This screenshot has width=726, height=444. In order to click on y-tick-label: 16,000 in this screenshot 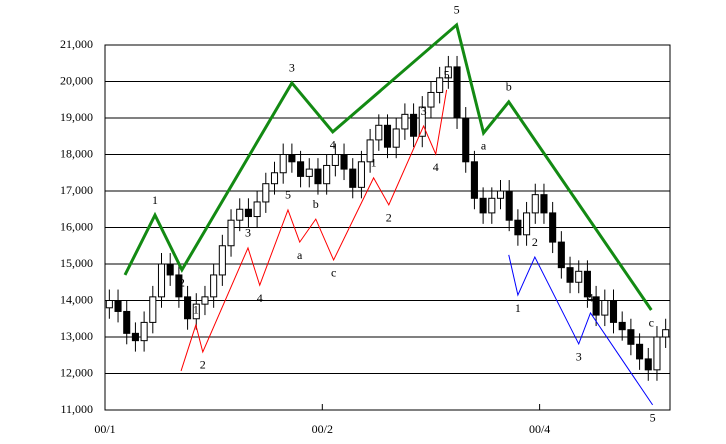, I will do `click(76, 226)`.